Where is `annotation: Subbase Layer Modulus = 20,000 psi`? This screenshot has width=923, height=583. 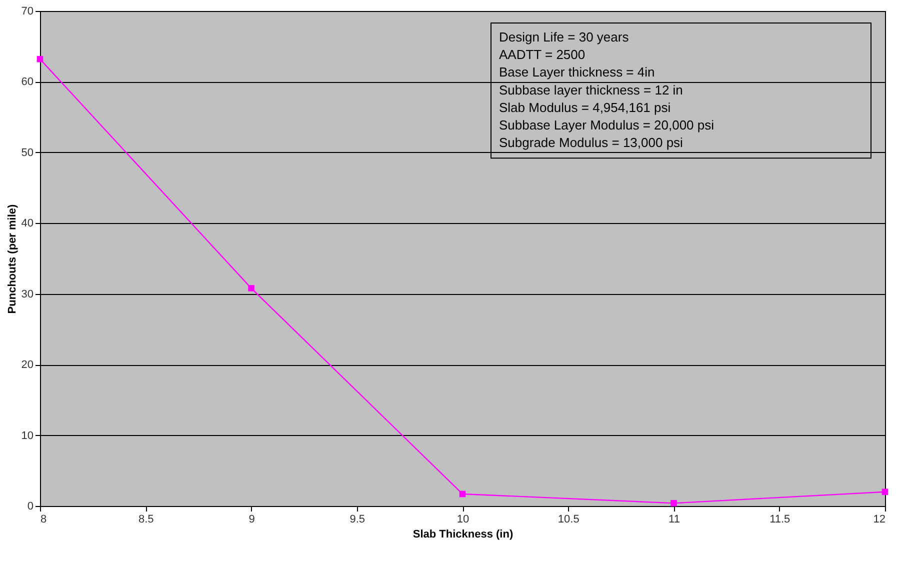
annotation: Subbase Layer Modulus = 20,000 psi is located at coordinates (606, 125).